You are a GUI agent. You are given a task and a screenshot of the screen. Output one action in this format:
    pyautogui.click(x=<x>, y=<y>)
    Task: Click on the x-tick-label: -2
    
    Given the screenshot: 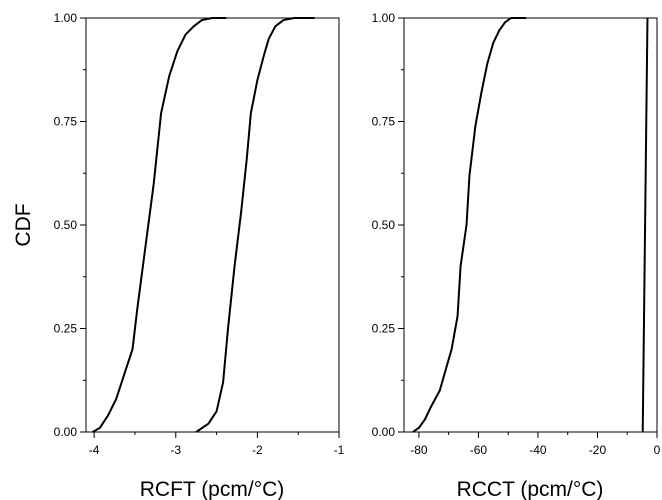 What is the action you would take?
    pyautogui.click(x=257, y=450)
    